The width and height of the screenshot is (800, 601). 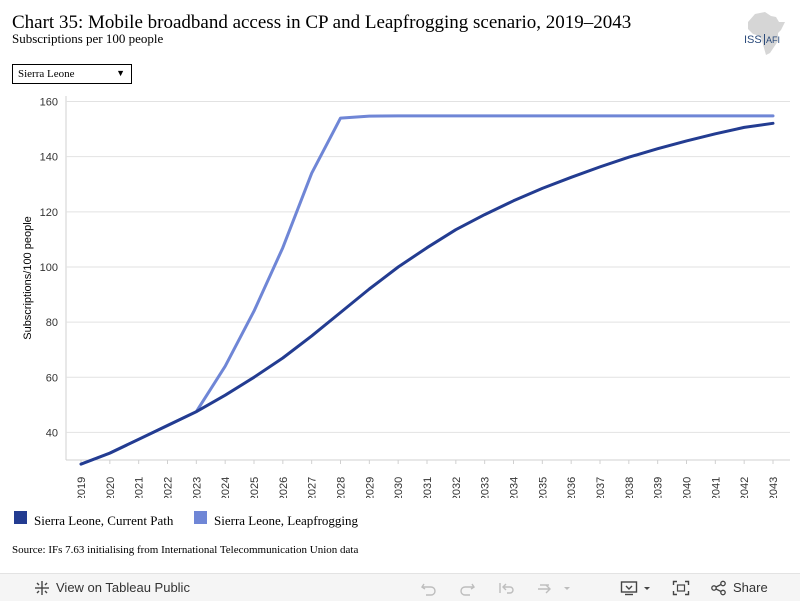 What do you see at coordinates (140, 487) in the screenshot?
I see `x-tick-label: 2021` at bounding box center [140, 487].